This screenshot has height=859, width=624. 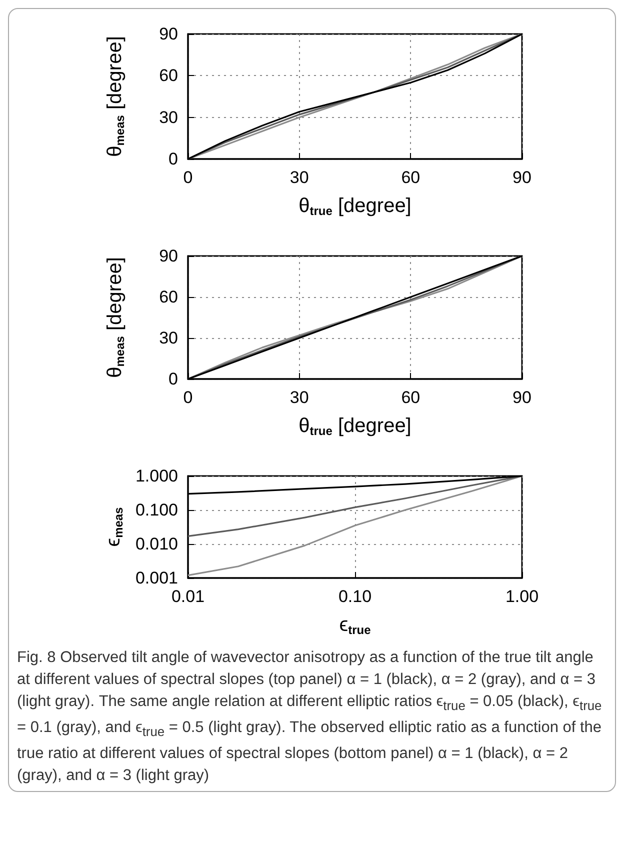 What do you see at coordinates (188, 596) in the screenshot?
I see `x-tick-label: 0.01` at bounding box center [188, 596].